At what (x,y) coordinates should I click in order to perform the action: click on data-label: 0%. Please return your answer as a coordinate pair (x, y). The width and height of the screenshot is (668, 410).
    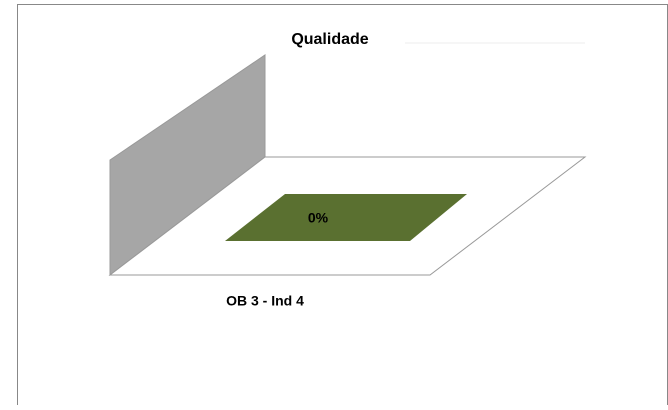
    Looking at the image, I should click on (318, 218).